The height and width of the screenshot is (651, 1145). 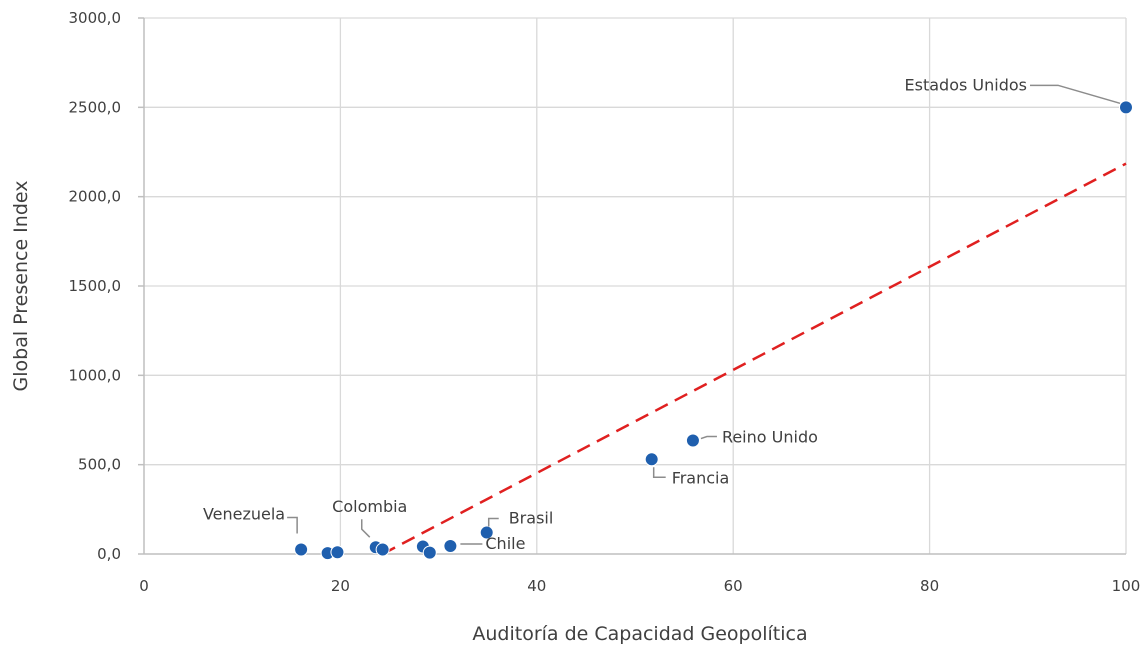 What do you see at coordinates (701, 477) in the screenshot?
I see `point-label: Francia` at bounding box center [701, 477].